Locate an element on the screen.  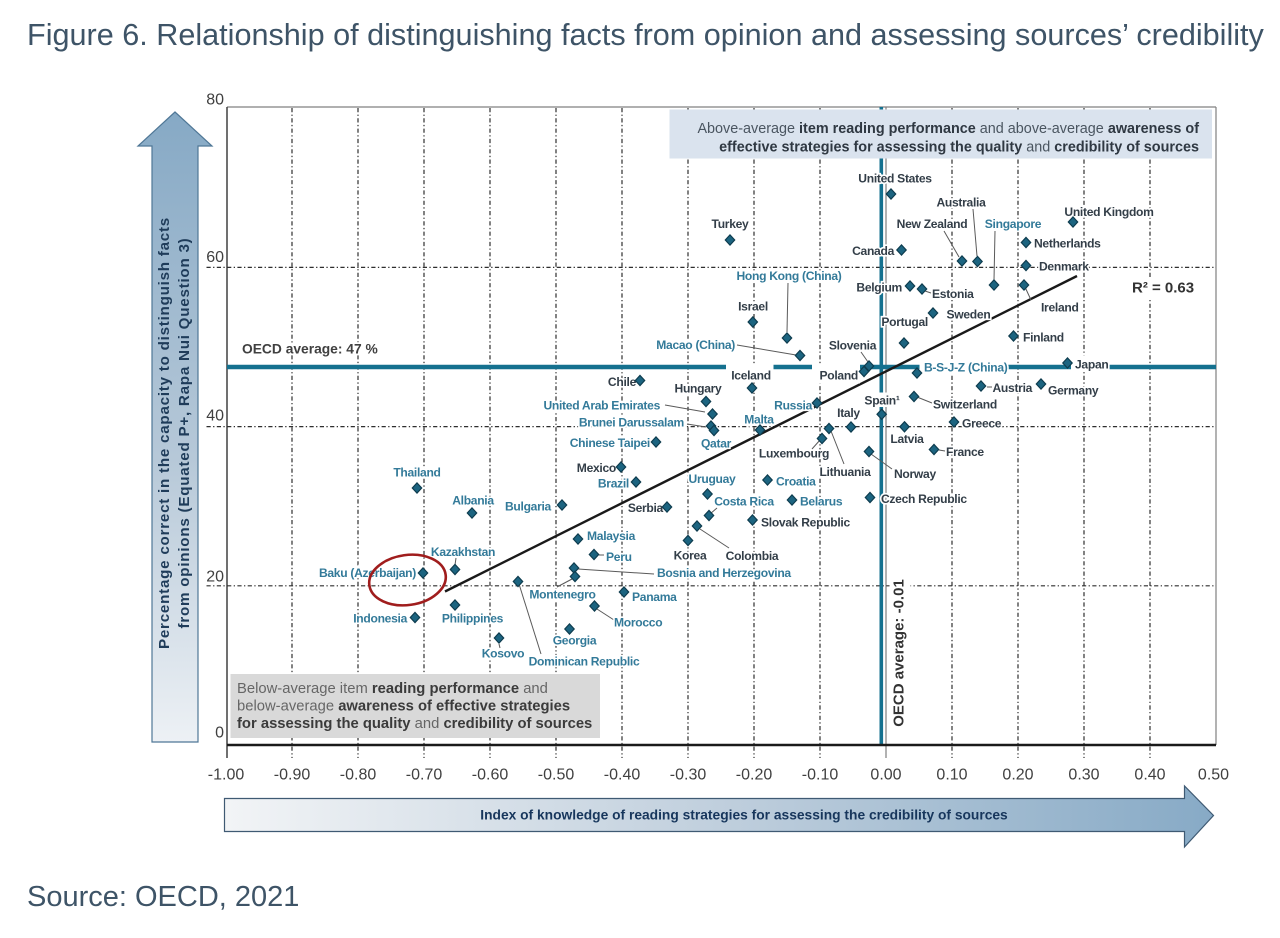
svg-text: 0.30 is located at coordinates (1083, 775).